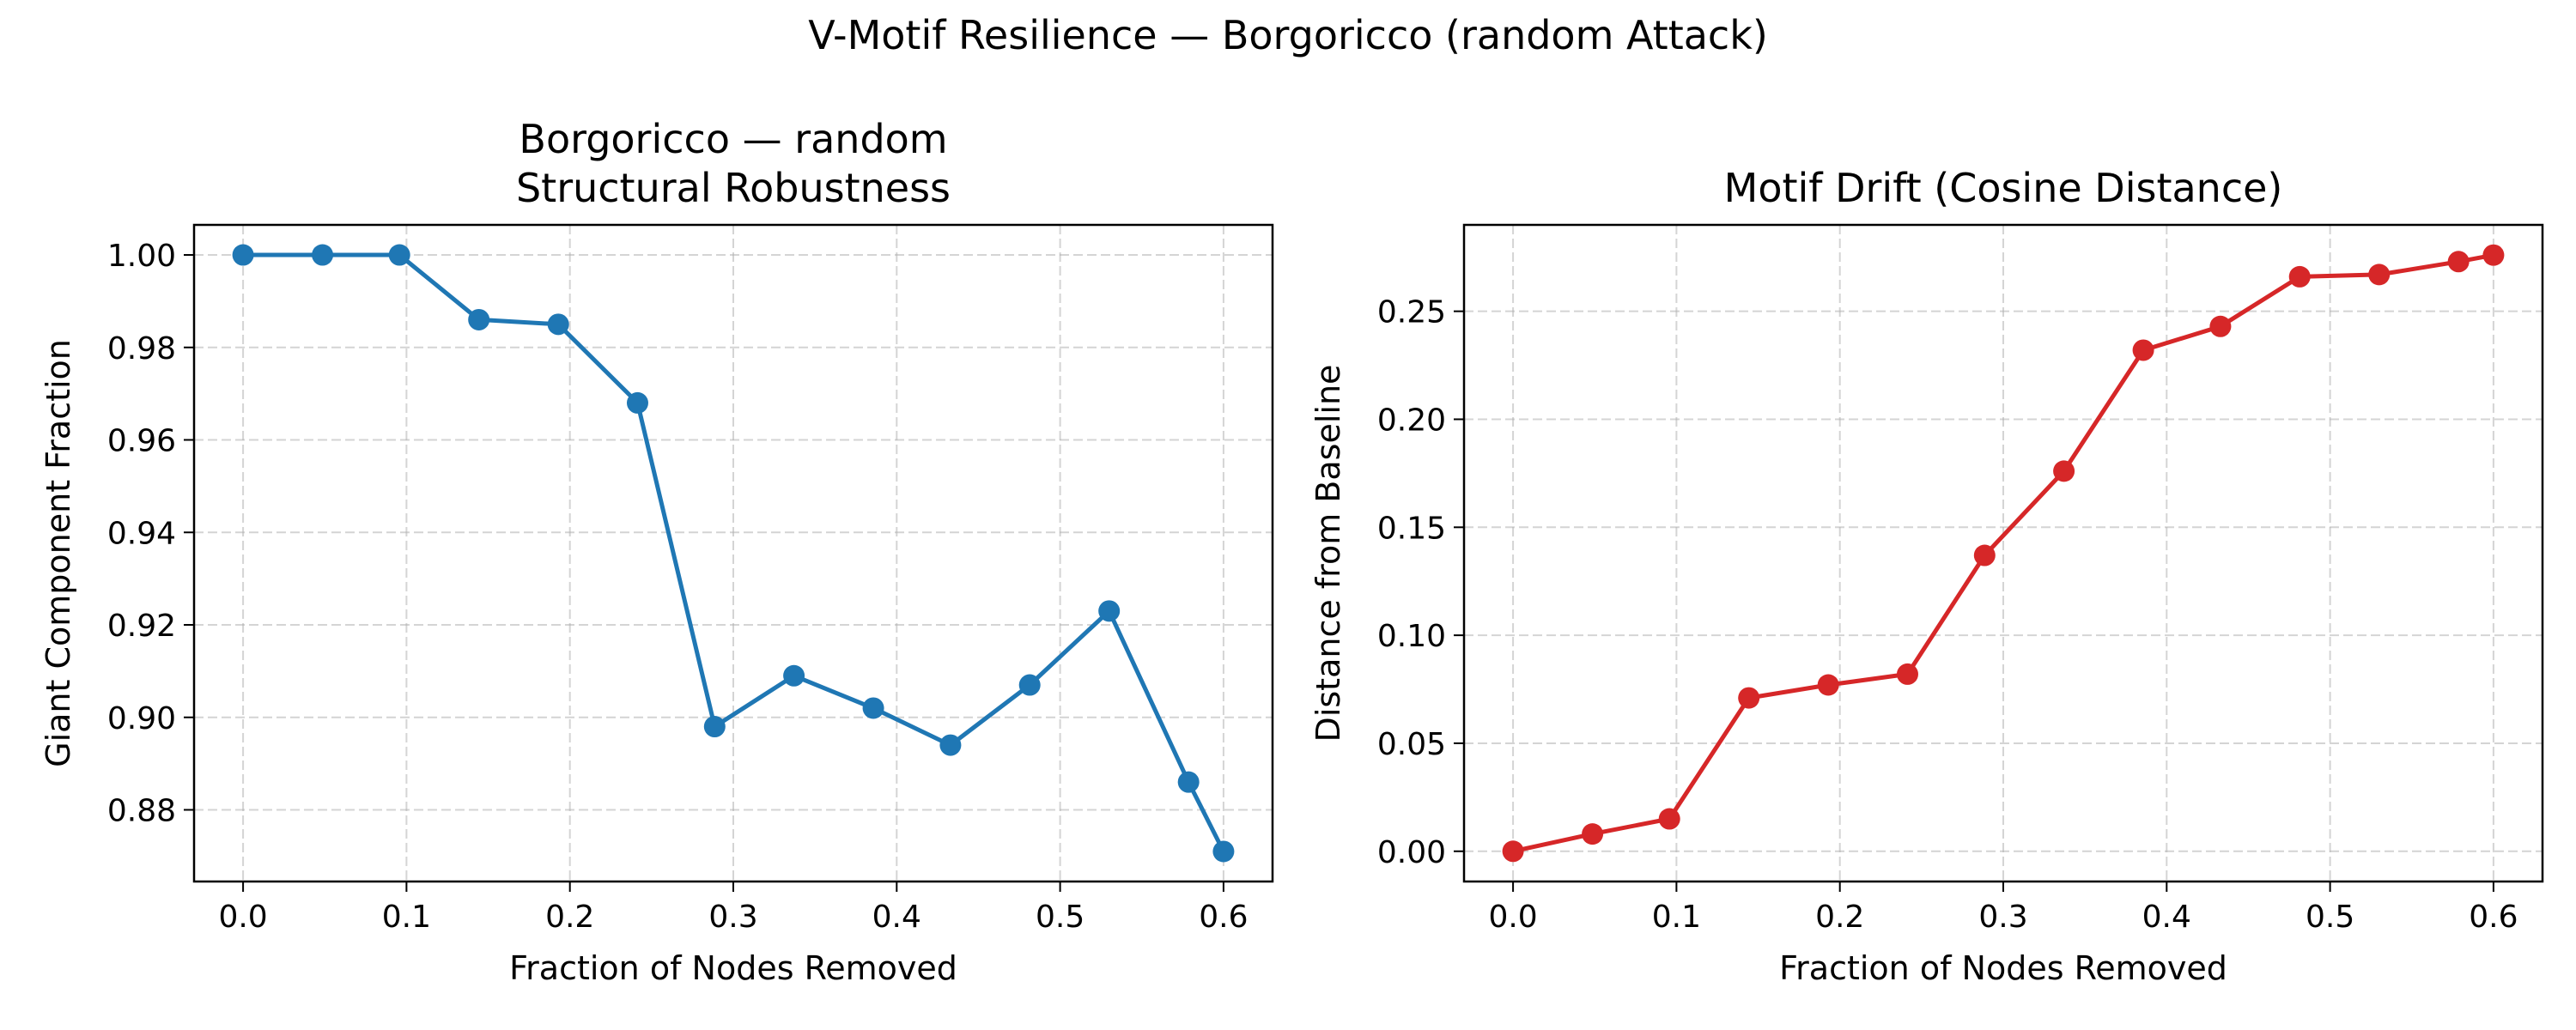 The height and width of the screenshot is (1030, 2576). What do you see at coordinates (1328, 553) in the screenshot?
I see `y-axis-label: Distance from Baseline` at bounding box center [1328, 553].